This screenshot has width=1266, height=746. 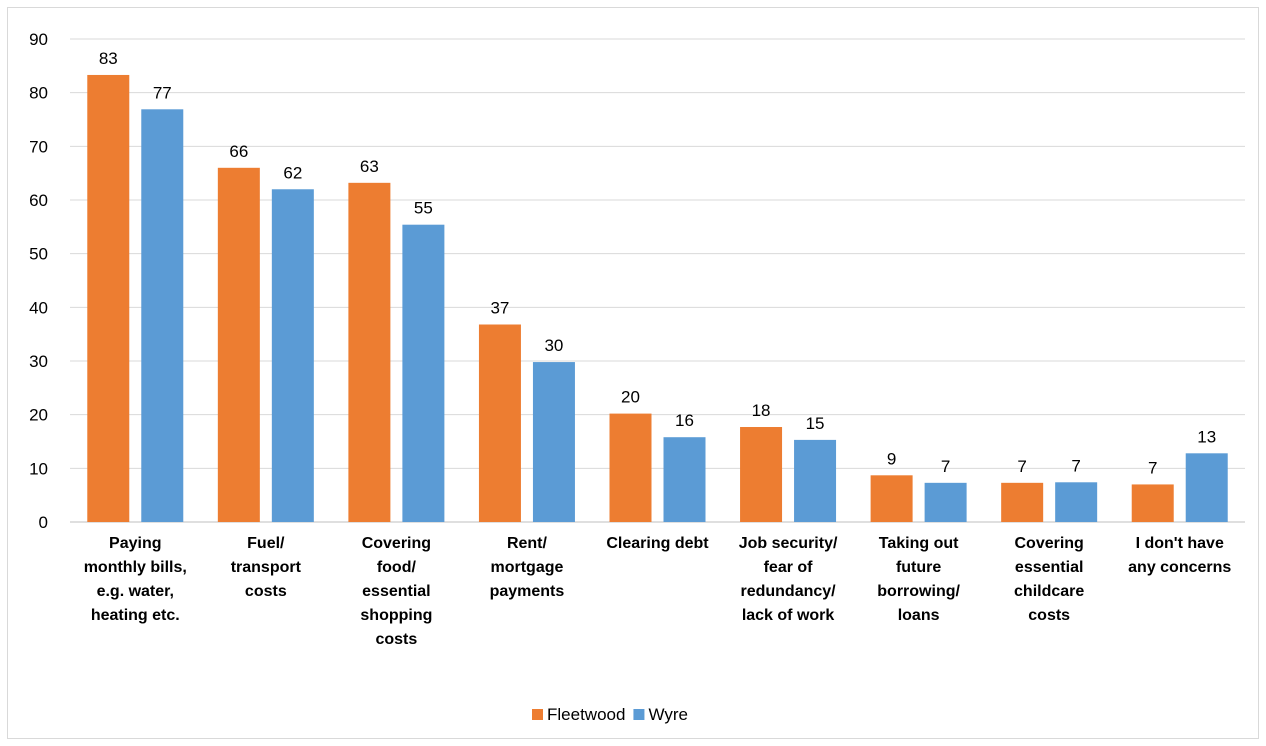 What do you see at coordinates (38, 146) in the screenshot?
I see `y-tick-label: 70` at bounding box center [38, 146].